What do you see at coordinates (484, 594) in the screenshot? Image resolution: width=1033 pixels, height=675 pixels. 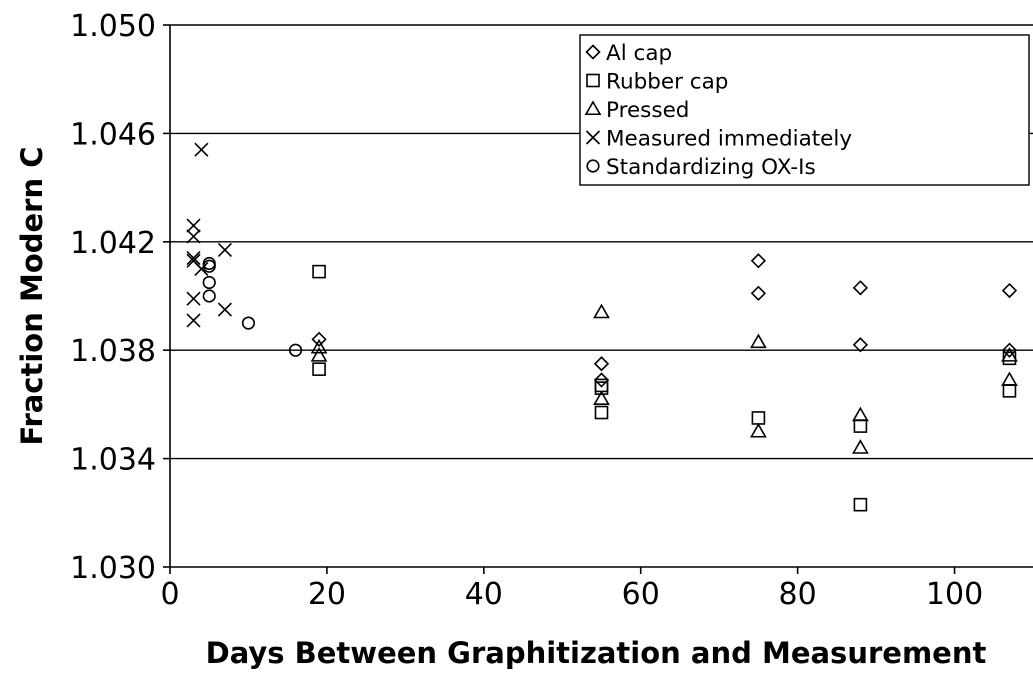 I see `x-tick-label: 40` at bounding box center [484, 594].